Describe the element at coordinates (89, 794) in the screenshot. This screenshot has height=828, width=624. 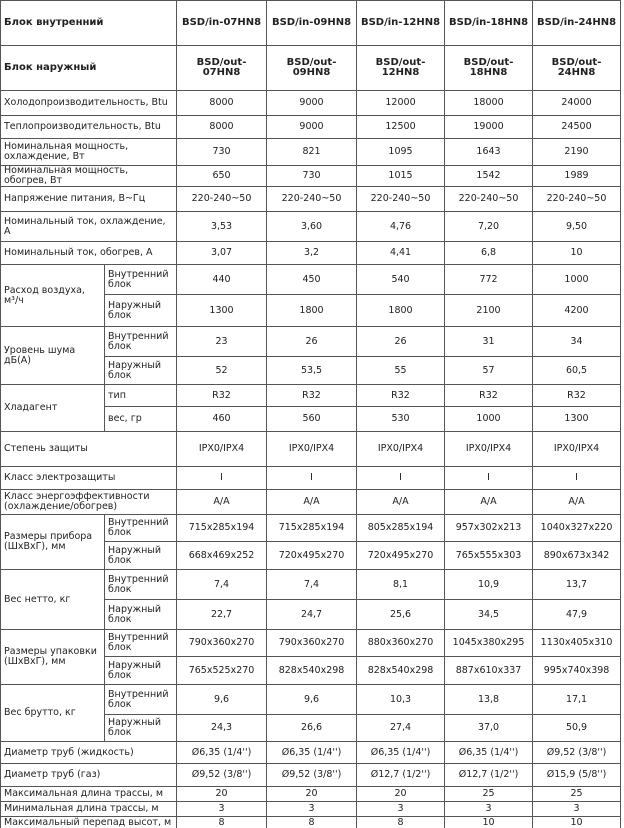
I see `row-label: Максимальная длина трассы, м` at that location.